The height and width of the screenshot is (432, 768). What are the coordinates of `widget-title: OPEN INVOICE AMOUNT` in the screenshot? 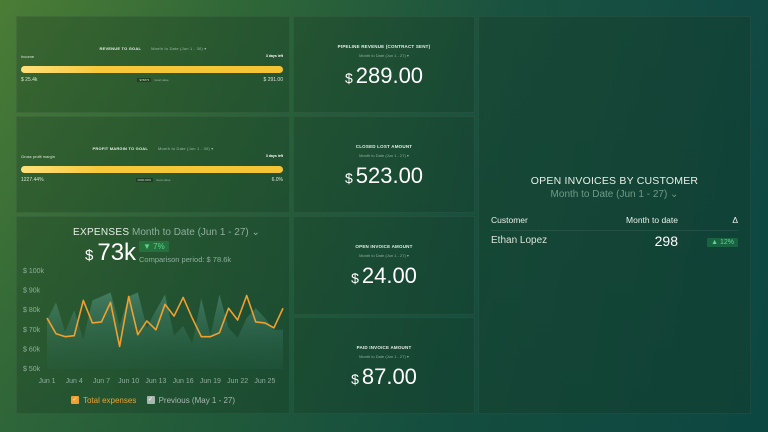 It's located at (384, 246).